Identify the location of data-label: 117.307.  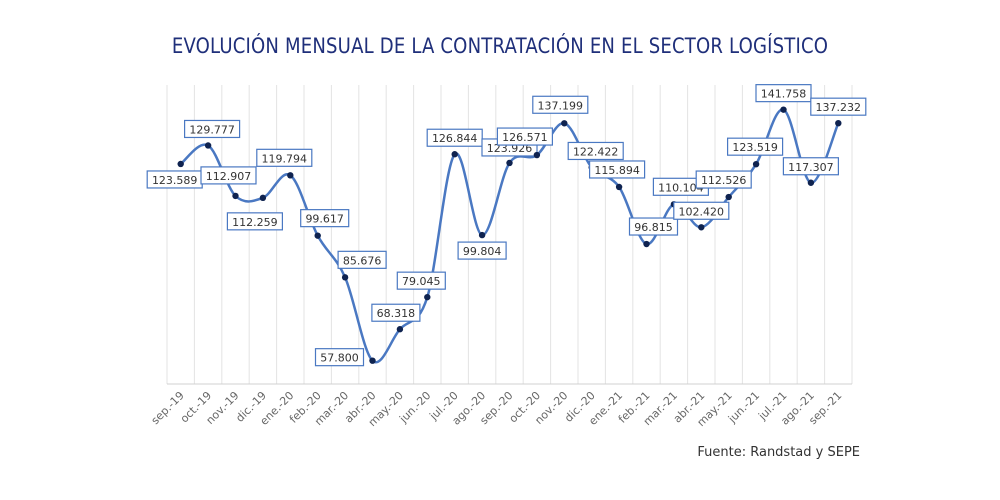
(811, 167).